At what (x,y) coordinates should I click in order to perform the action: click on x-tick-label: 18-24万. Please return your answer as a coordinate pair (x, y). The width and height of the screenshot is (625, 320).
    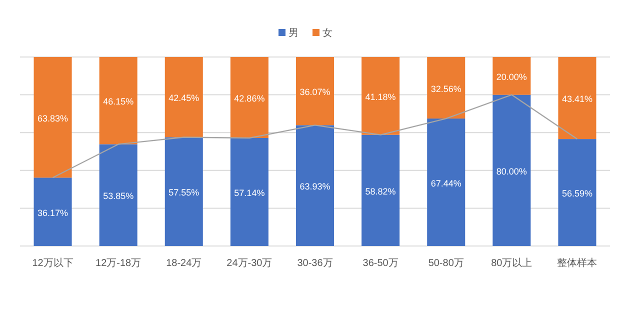
    Looking at the image, I should click on (184, 263).